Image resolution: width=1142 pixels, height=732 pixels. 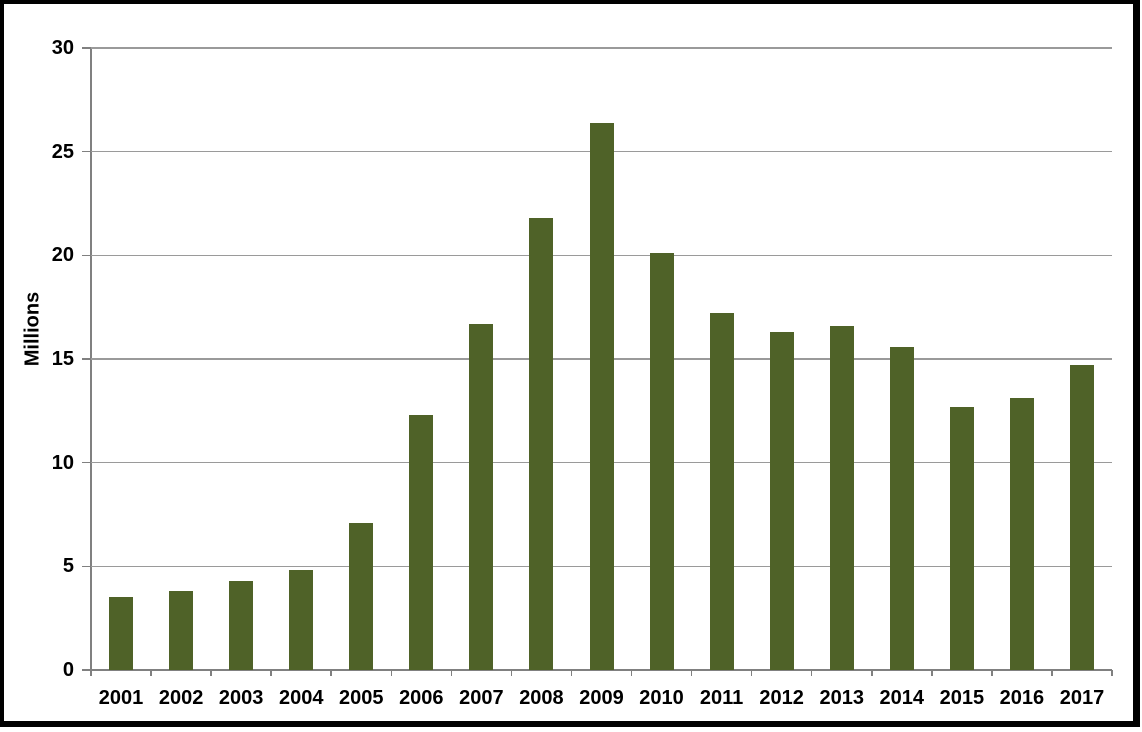 What do you see at coordinates (1082, 698) in the screenshot?
I see `x-cat-label-2017: 2017` at bounding box center [1082, 698].